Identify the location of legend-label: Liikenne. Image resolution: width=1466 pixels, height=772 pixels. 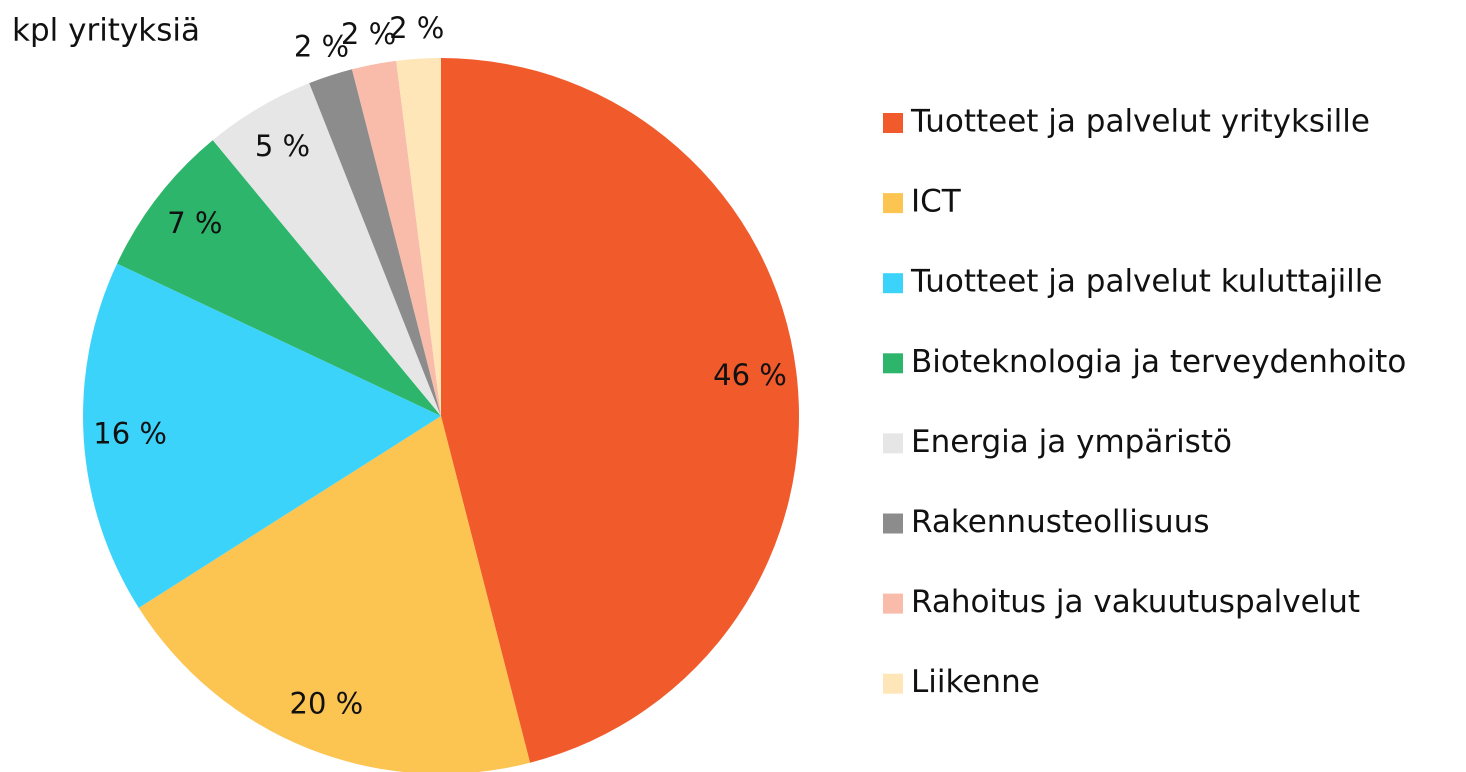
(975, 682).